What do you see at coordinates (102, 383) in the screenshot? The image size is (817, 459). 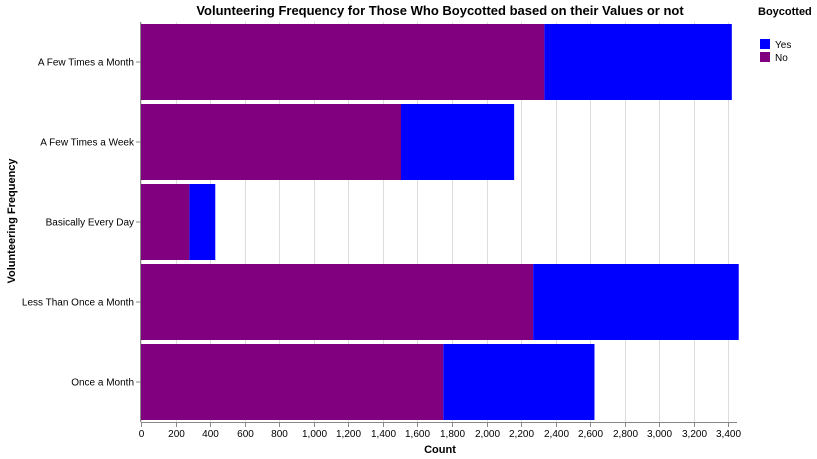 I see `y-tick-label: Once a Month` at bounding box center [102, 383].